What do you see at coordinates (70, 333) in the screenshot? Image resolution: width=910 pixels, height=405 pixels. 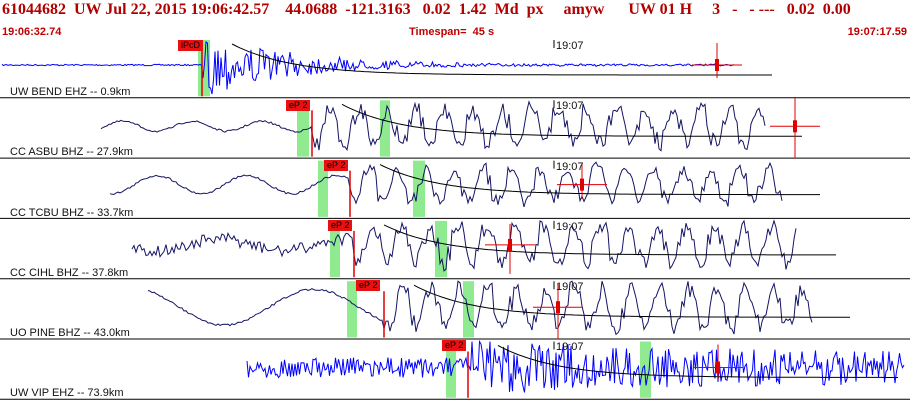 I see `trace-label-pine: UO PINE BHZ -- 43.0km` at bounding box center [70, 333].